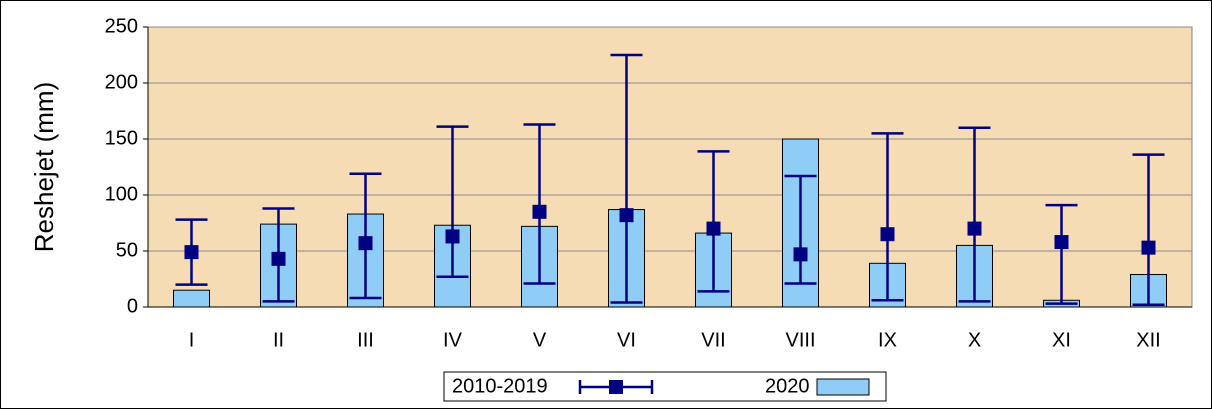 This screenshot has width=1212, height=409. What do you see at coordinates (540, 340) in the screenshot?
I see `x-tick-label: V` at bounding box center [540, 340].